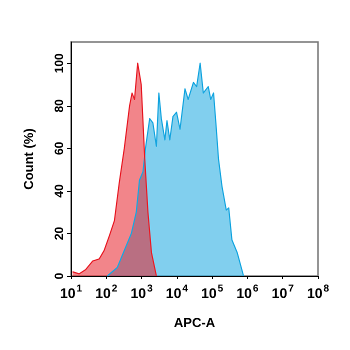  What do you see at coordinates (195, 322) in the screenshot?
I see `x-axis-title: APC-A` at bounding box center [195, 322].